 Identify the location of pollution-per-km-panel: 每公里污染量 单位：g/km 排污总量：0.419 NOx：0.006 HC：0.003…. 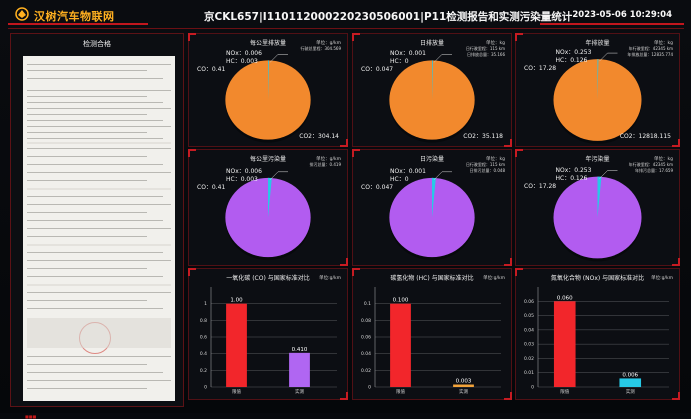
(268, 207).